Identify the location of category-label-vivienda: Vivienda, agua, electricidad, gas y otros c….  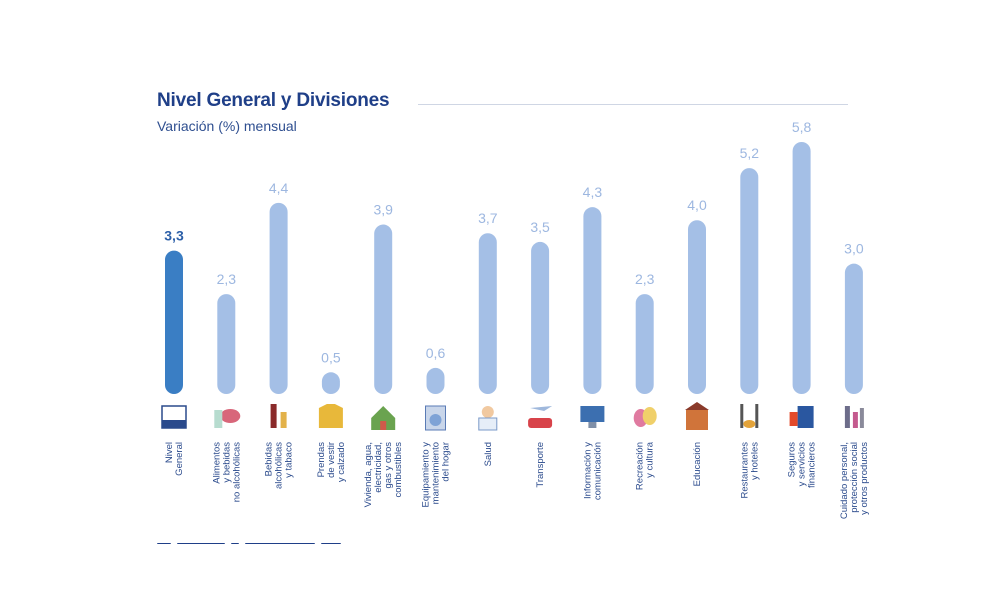
(383, 475).